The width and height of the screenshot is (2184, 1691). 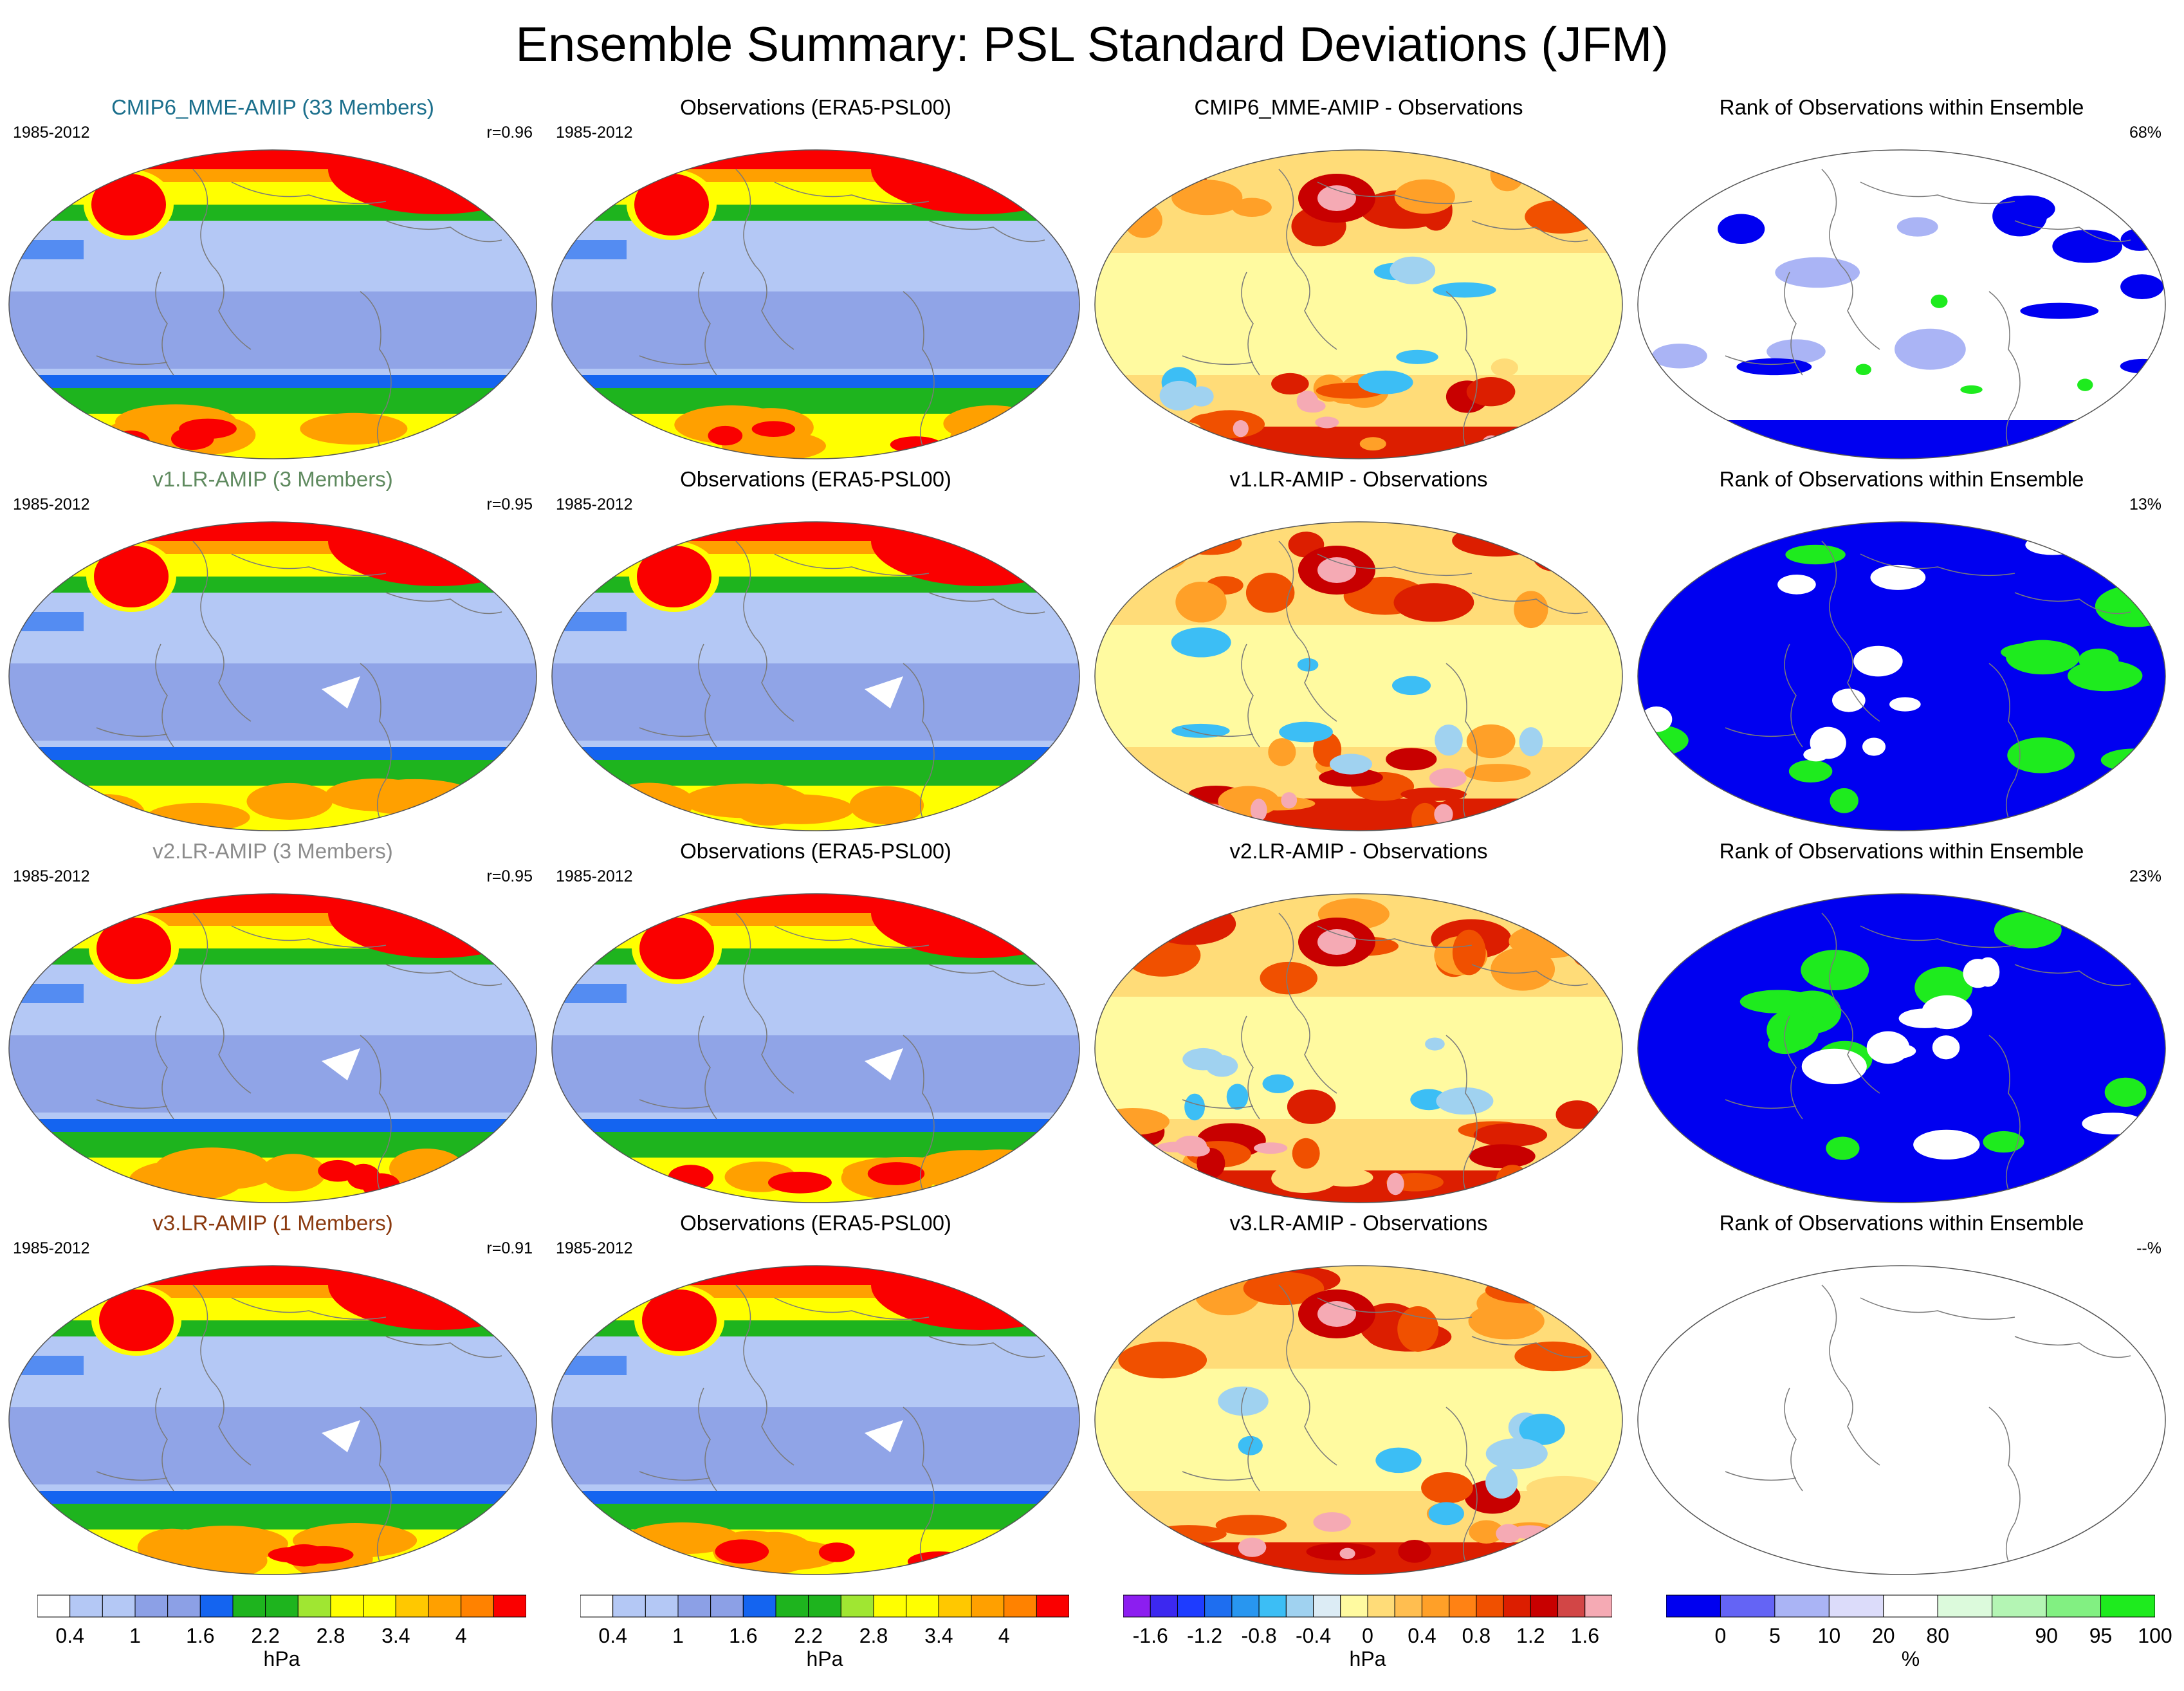 I want to click on observation-panel: Observations (ERA5-PSL00) 1985-2012, so click(x=816, y=1395).